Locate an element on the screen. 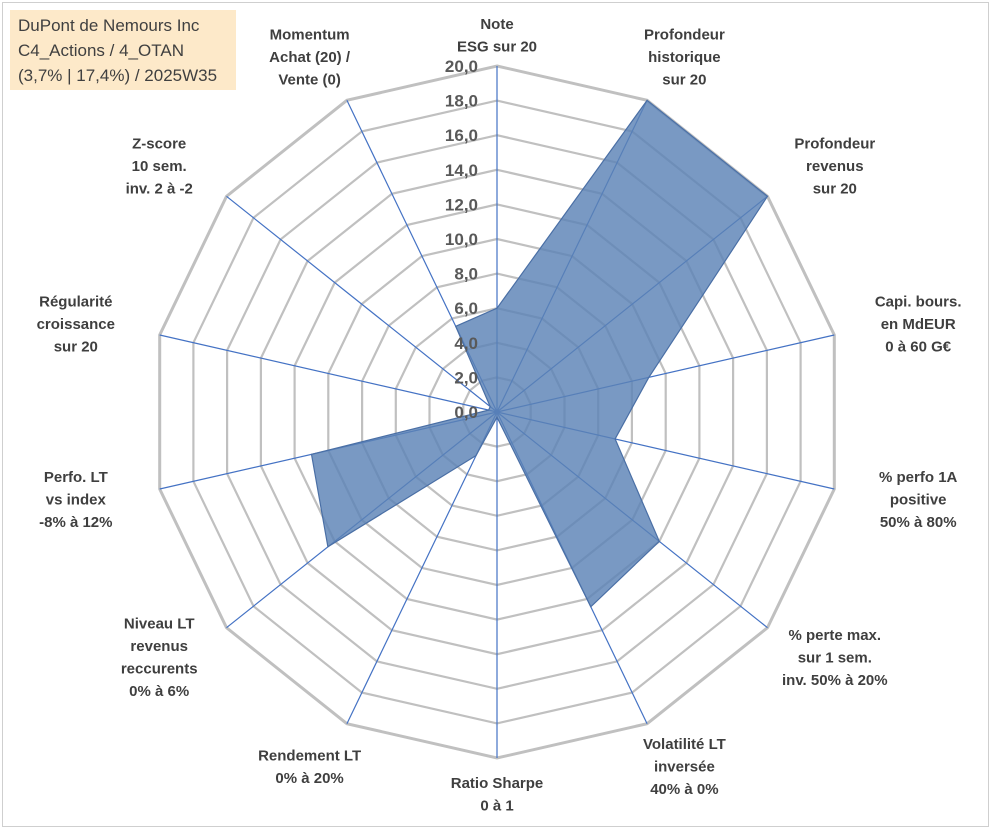  tick-label: 6,0 is located at coordinates (466, 308).